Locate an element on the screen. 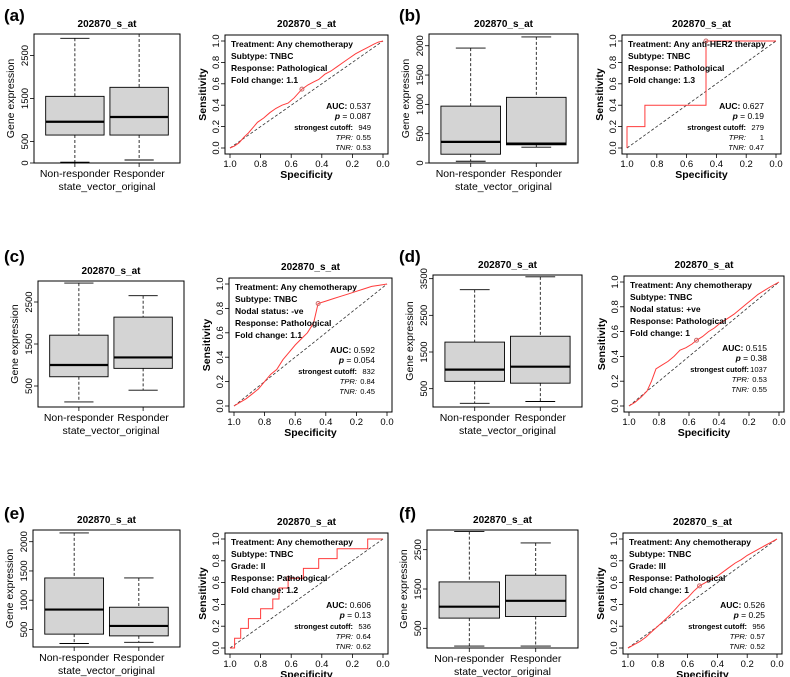 The image size is (790, 677). y-axis-label: Gene expression is located at coordinates (404, 589).